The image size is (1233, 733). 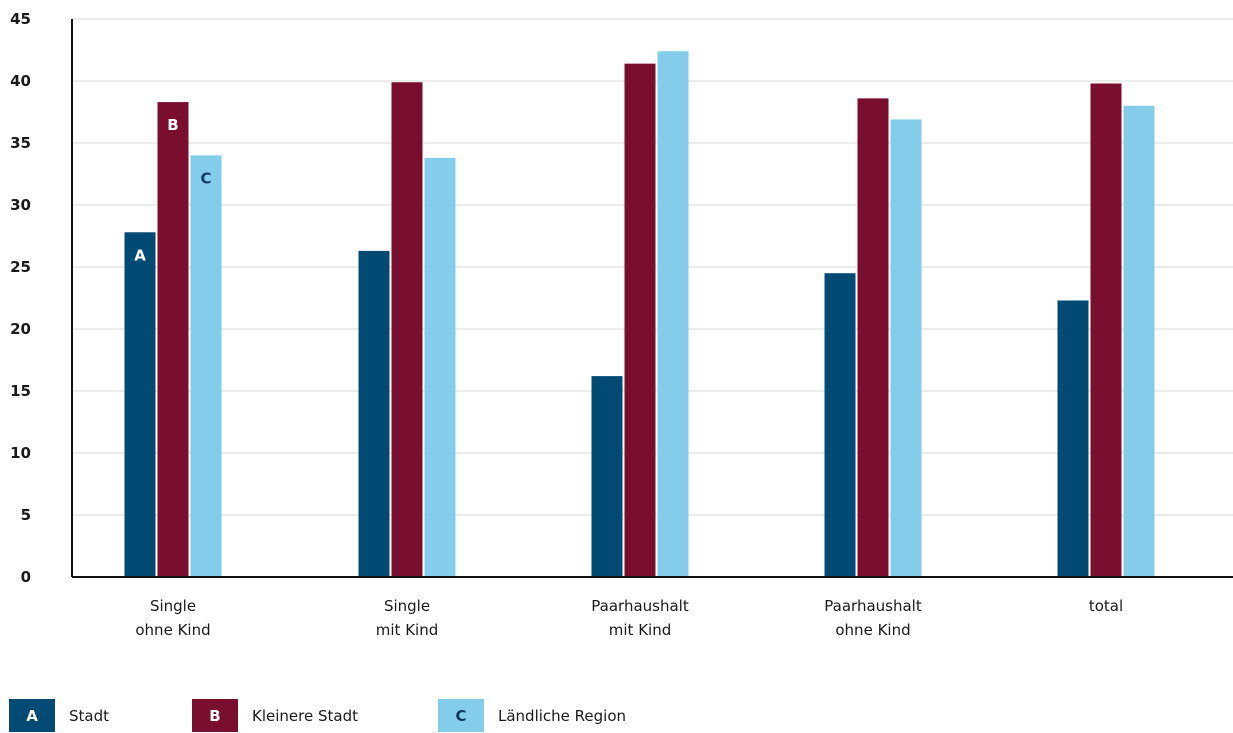 I want to click on legend-swatch-c: C, so click(x=461, y=715).